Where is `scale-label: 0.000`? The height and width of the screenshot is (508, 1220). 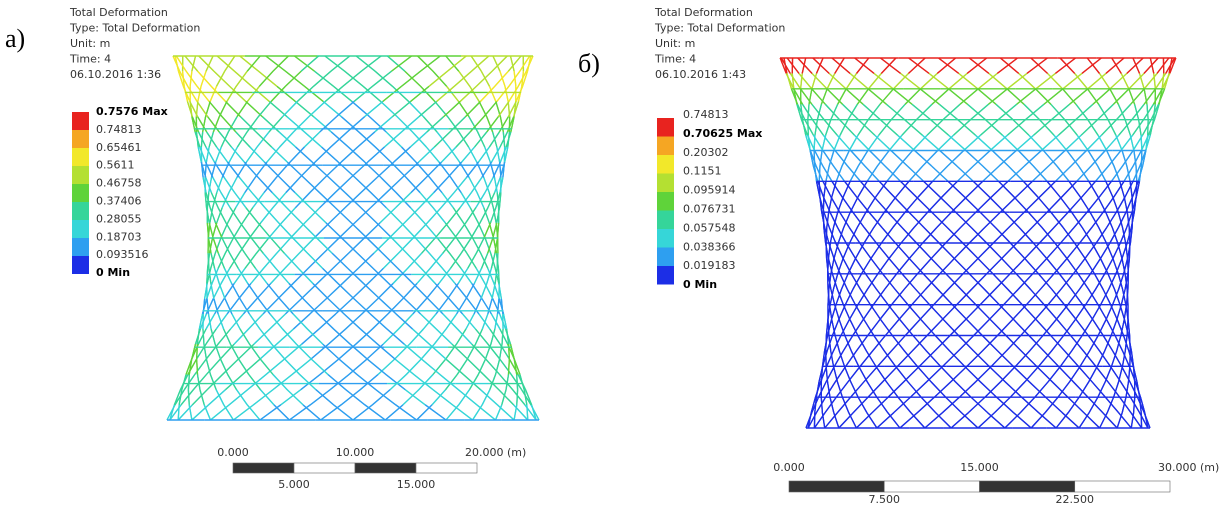
scale-label: 0.000 is located at coordinates (789, 467).